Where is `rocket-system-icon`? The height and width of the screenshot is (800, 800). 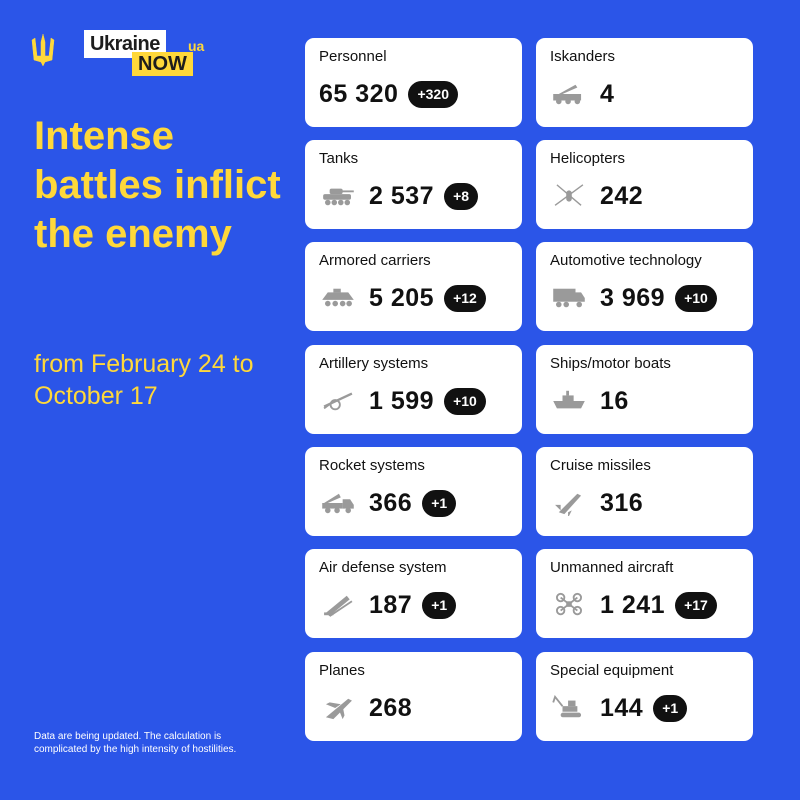
rocket-system-icon is located at coordinates (338, 503).